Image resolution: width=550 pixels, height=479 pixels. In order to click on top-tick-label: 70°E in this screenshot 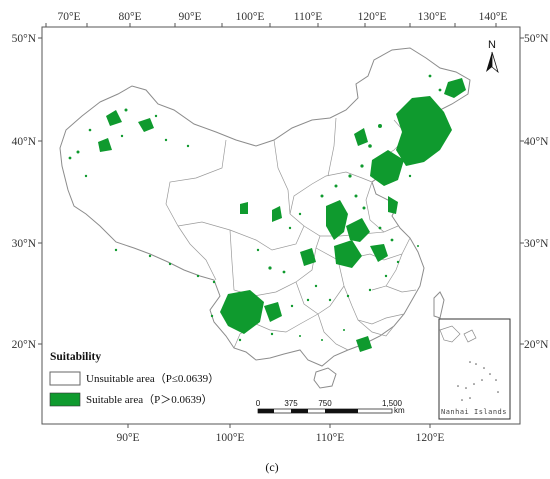, I will do `click(68, 17)`.